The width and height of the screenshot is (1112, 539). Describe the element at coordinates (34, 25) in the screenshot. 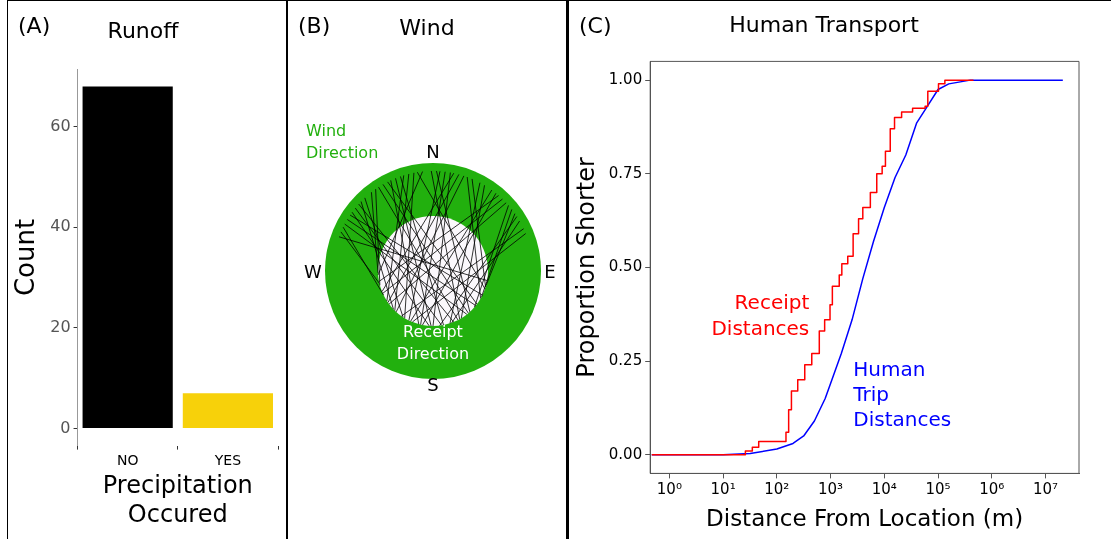

I see `text: (A)` at that location.